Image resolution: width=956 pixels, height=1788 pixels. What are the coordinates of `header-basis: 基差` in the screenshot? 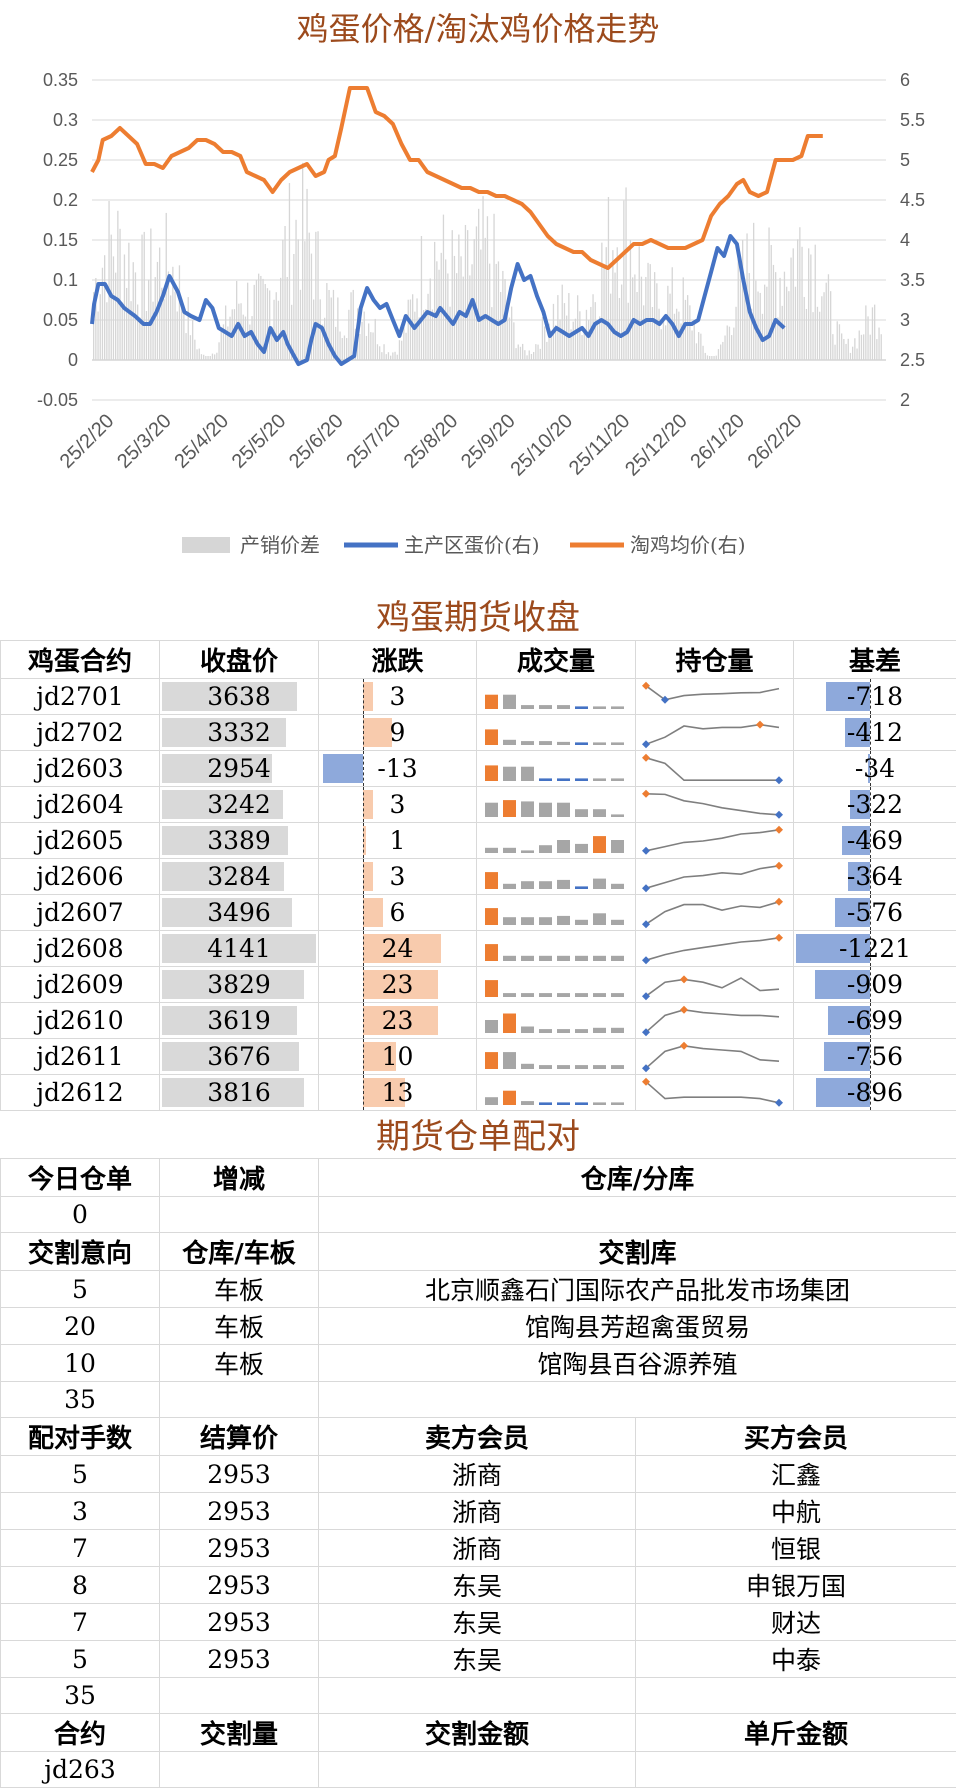 It's located at (875, 660).